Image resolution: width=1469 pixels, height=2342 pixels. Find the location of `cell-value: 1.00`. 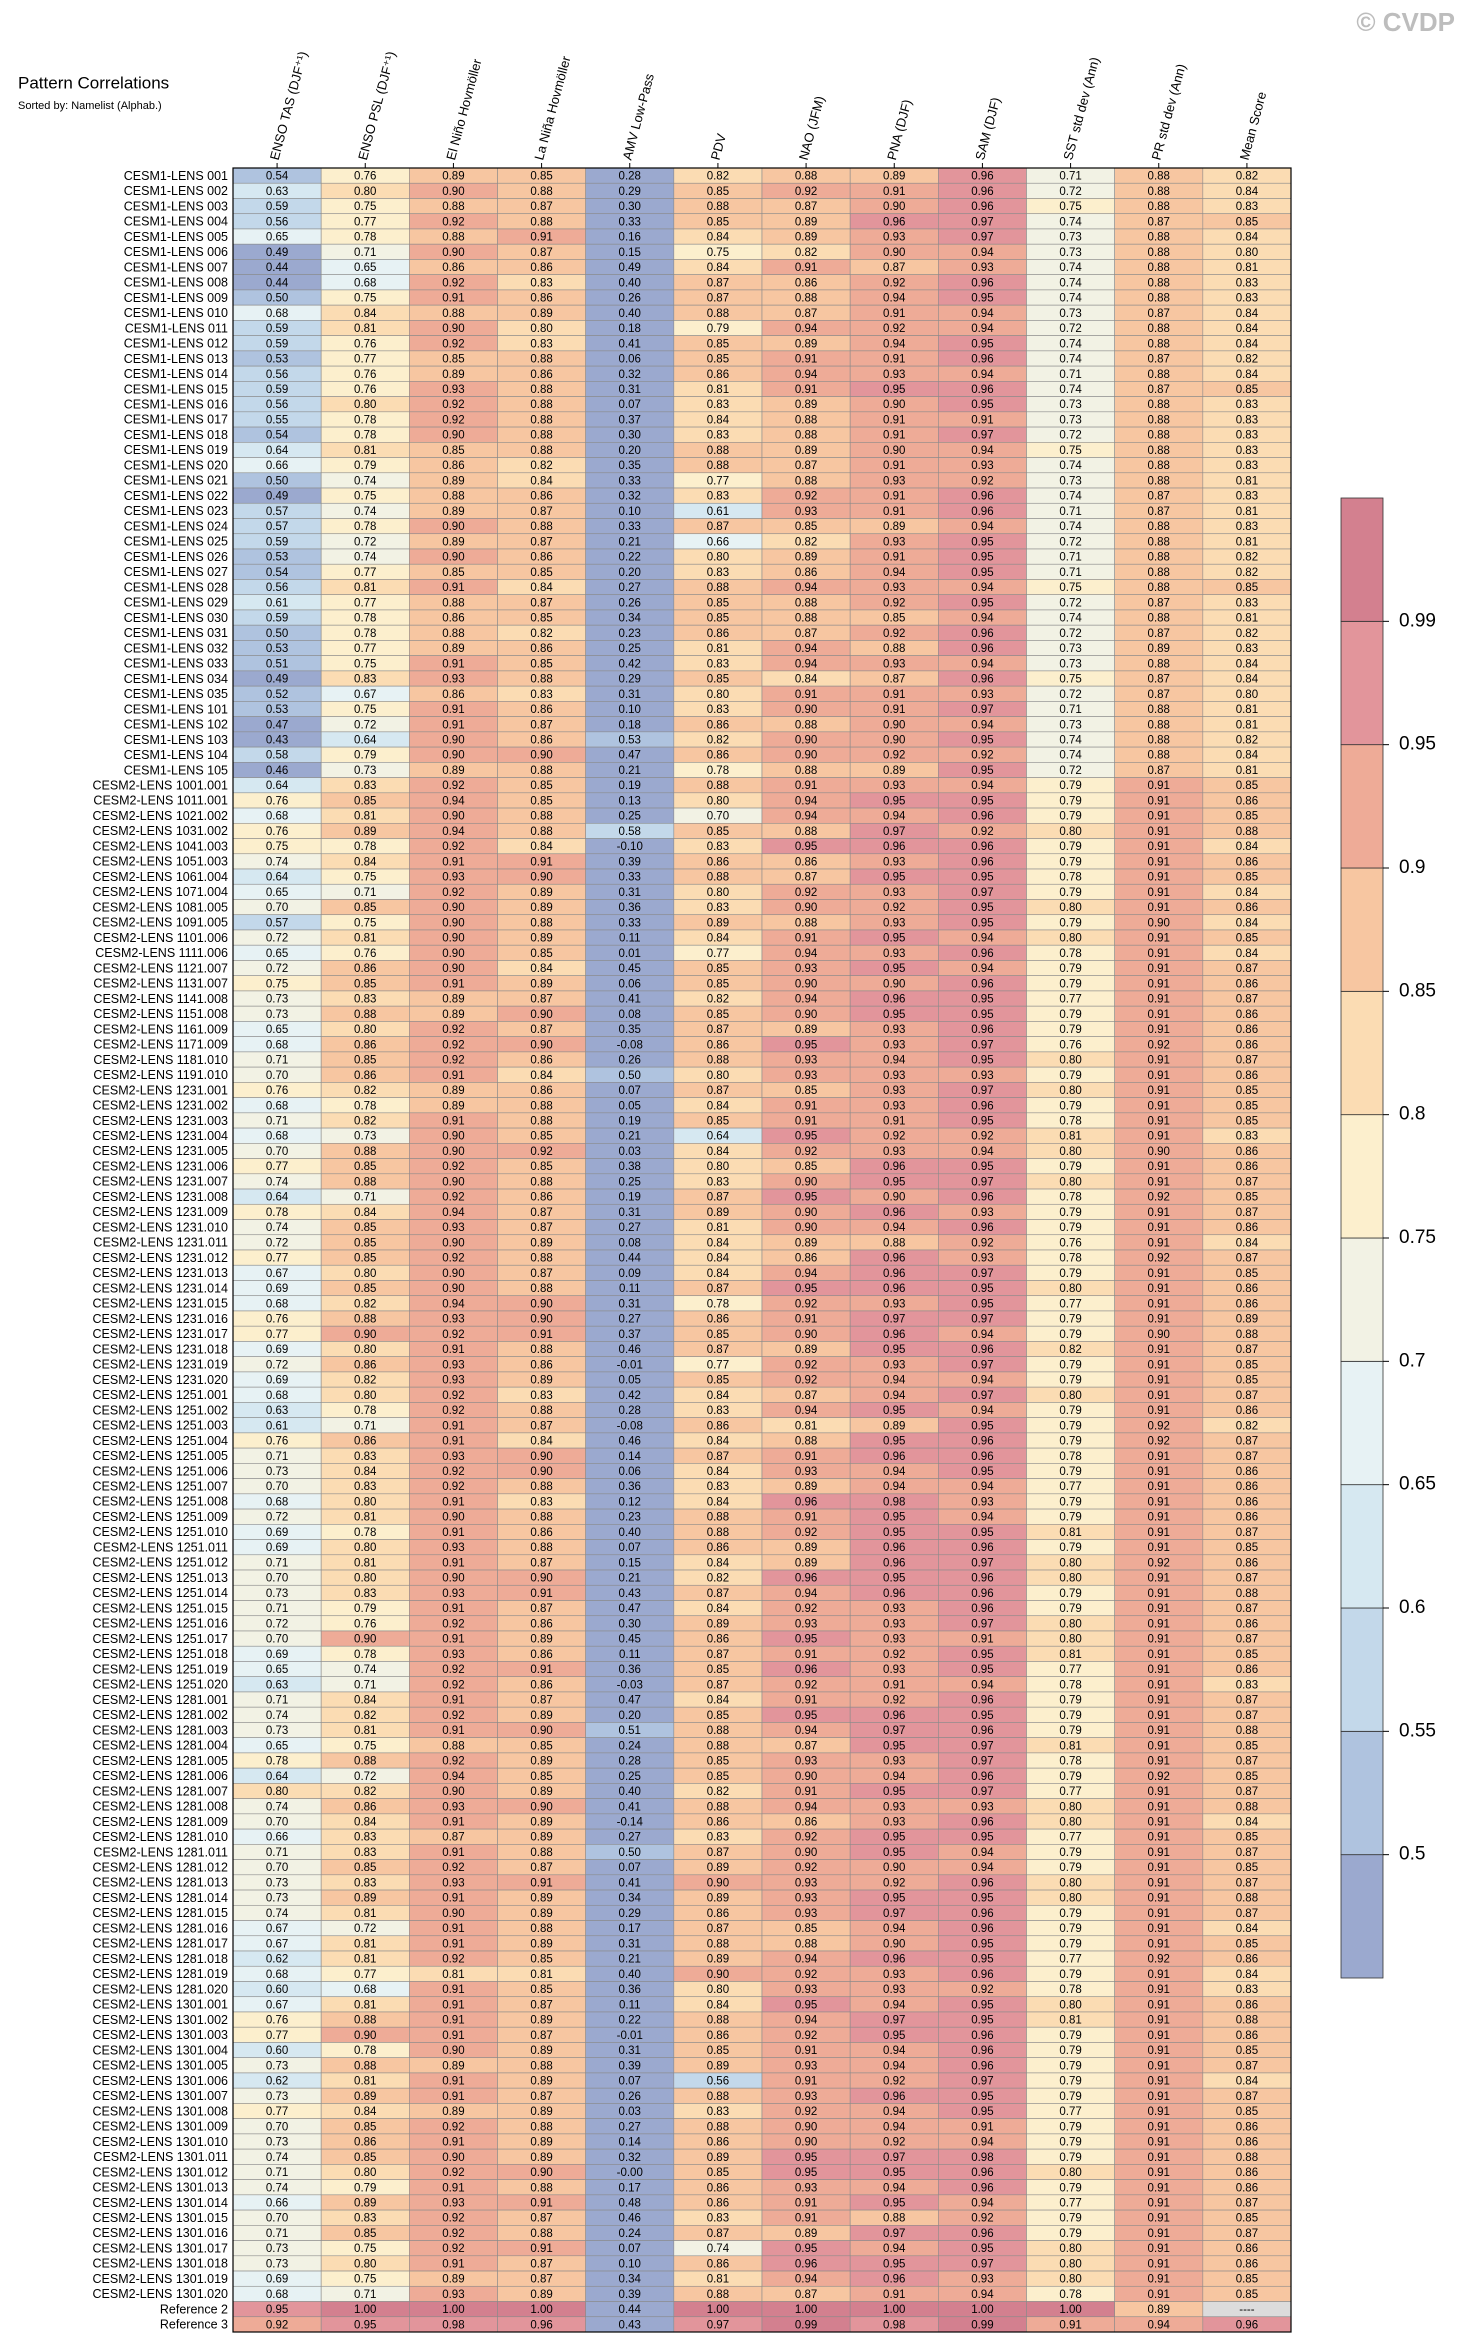

cell-value: 1.00 is located at coordinates (1070, 2310).